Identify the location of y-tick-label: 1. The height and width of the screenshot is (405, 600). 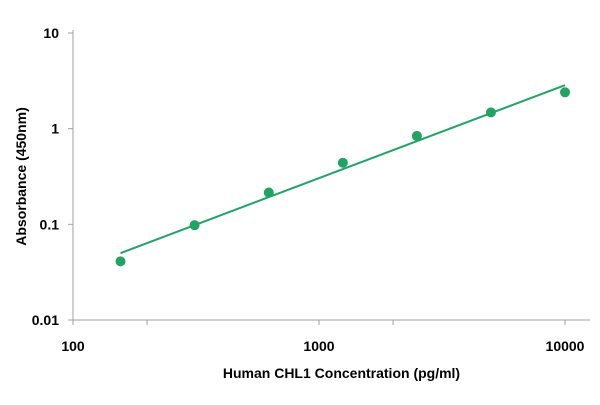
(55, 129).